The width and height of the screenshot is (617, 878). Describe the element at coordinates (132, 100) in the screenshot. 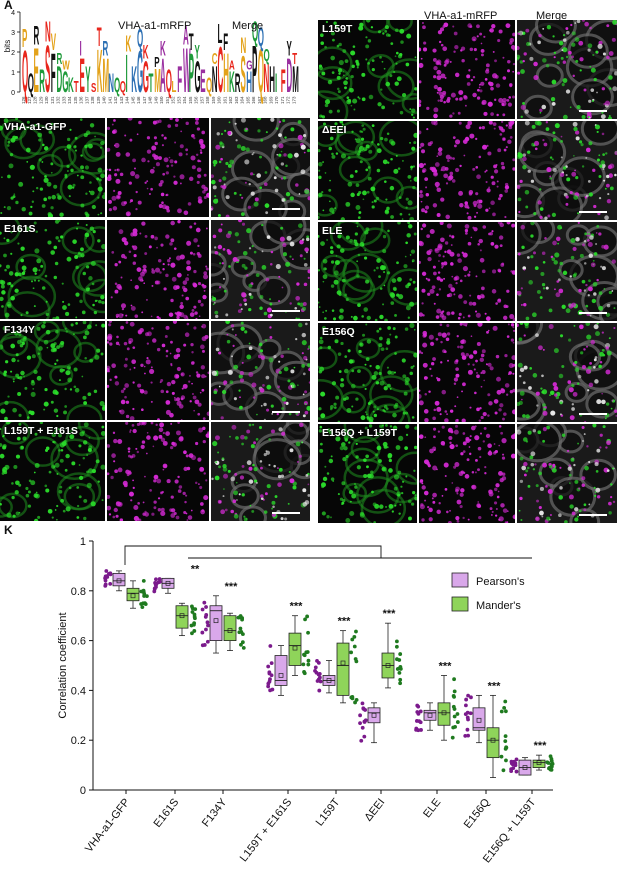

I see `svg-text: 145` at that location.